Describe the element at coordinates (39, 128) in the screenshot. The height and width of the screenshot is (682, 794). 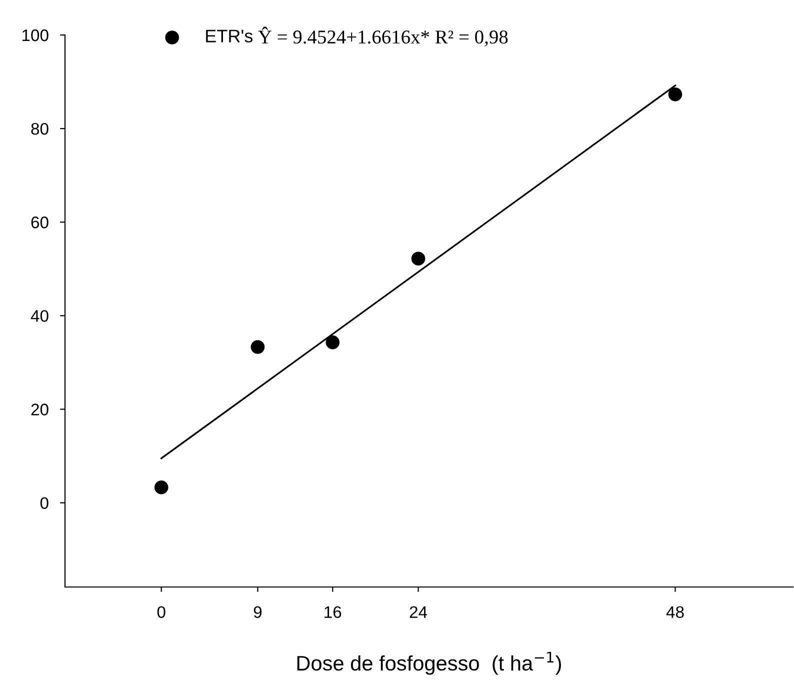
I see `y-tick-label: 80` at that location.